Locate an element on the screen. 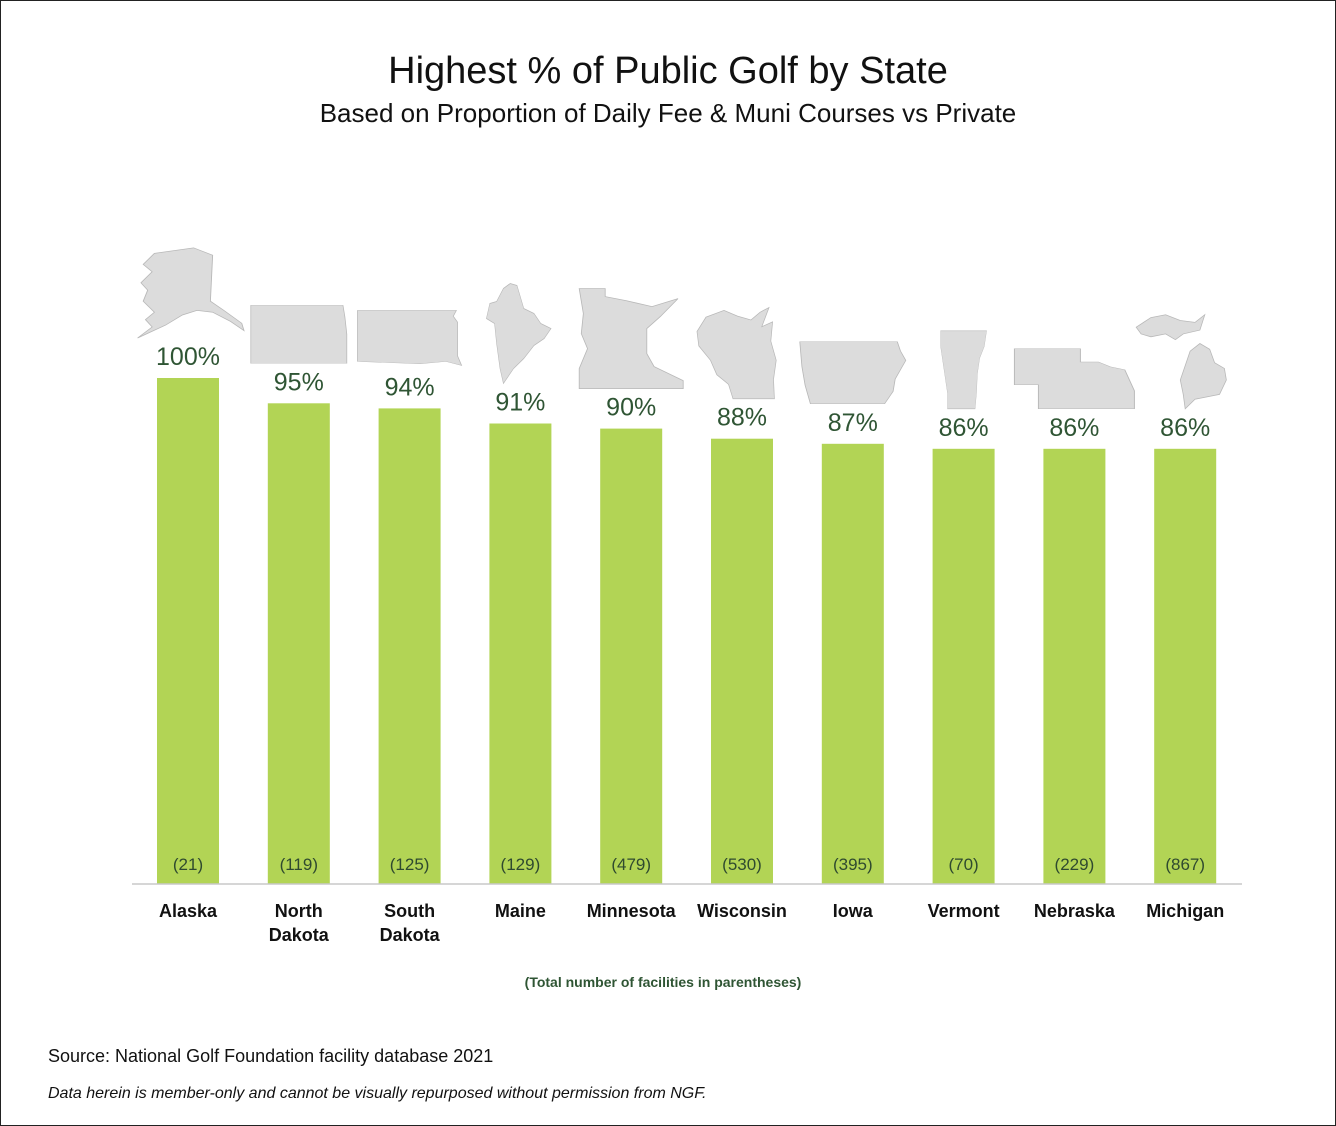 The width and height of the screenshot is (1336, 1126). vermont-icon is located at coordinates (963, 370).